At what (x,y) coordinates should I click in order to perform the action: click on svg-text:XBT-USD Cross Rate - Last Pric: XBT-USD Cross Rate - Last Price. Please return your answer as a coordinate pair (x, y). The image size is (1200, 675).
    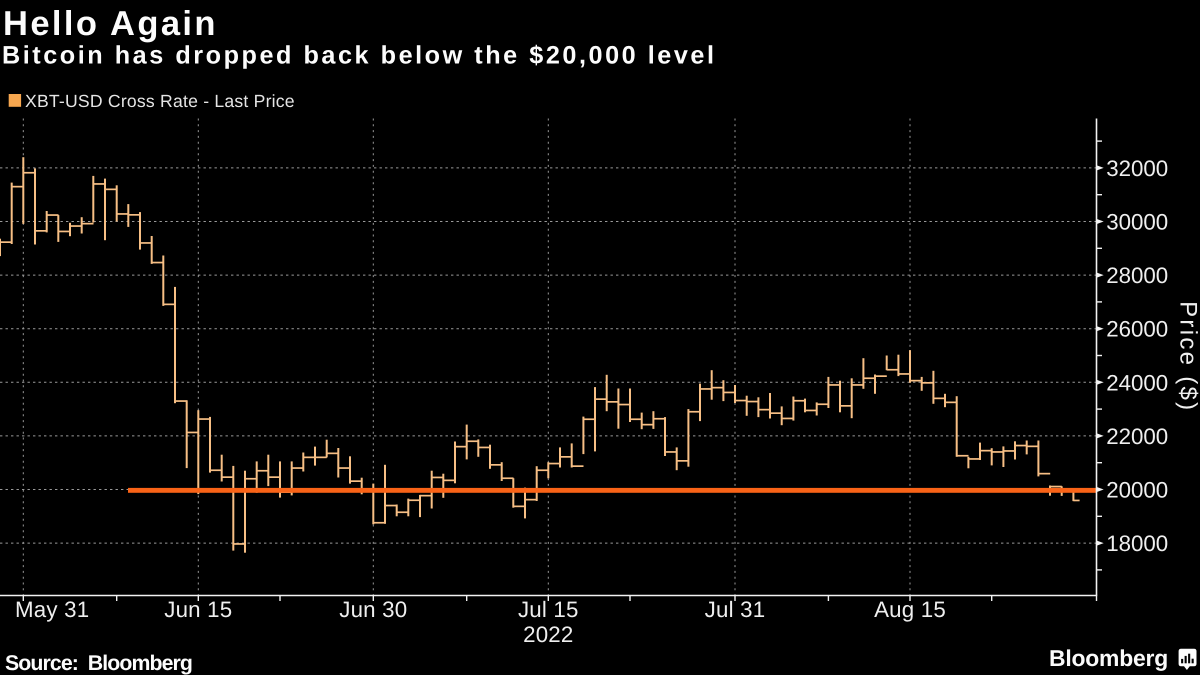
    Looking at the image, I should click on (160, 101).